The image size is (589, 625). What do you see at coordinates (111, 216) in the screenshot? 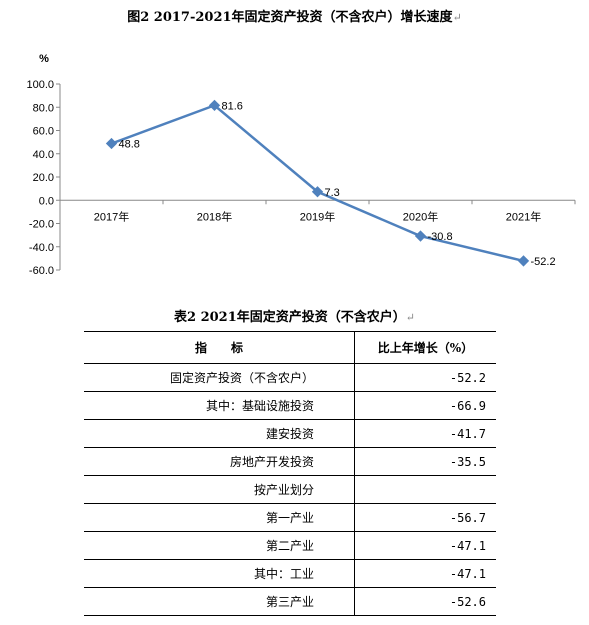
I see `x-tick-label: 2017年` at bounding box center [111, 216].